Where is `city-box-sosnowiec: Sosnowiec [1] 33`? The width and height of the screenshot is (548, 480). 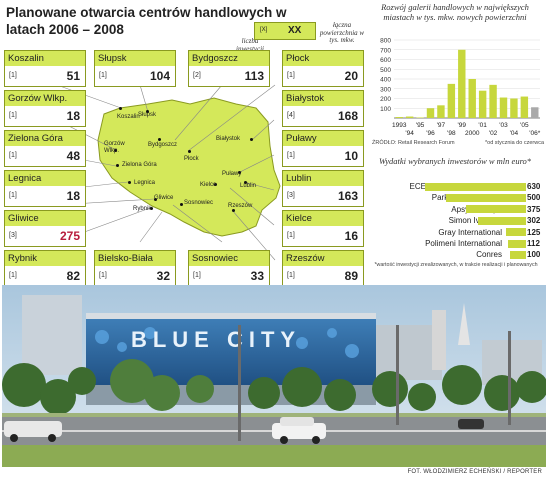
city-box-sosnowiec: Sosnowiec [1] 33 is located at coordinates (229, 268).